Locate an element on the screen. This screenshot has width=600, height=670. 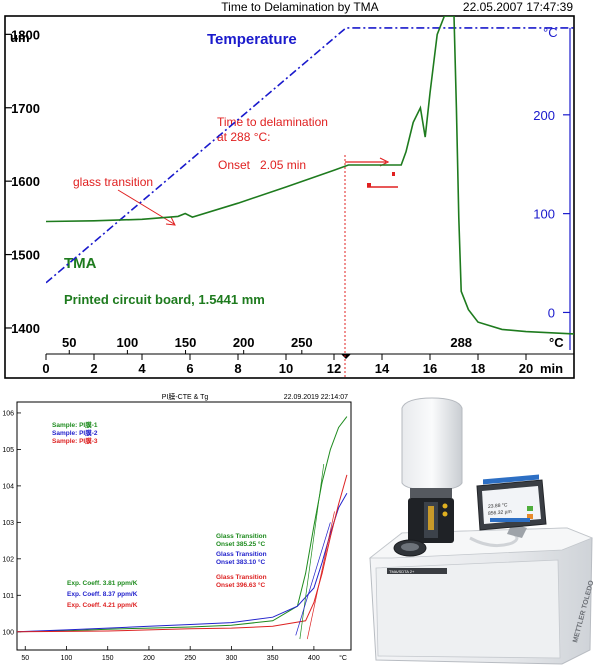
screen-footer-button is located at coordinates (510, 520).